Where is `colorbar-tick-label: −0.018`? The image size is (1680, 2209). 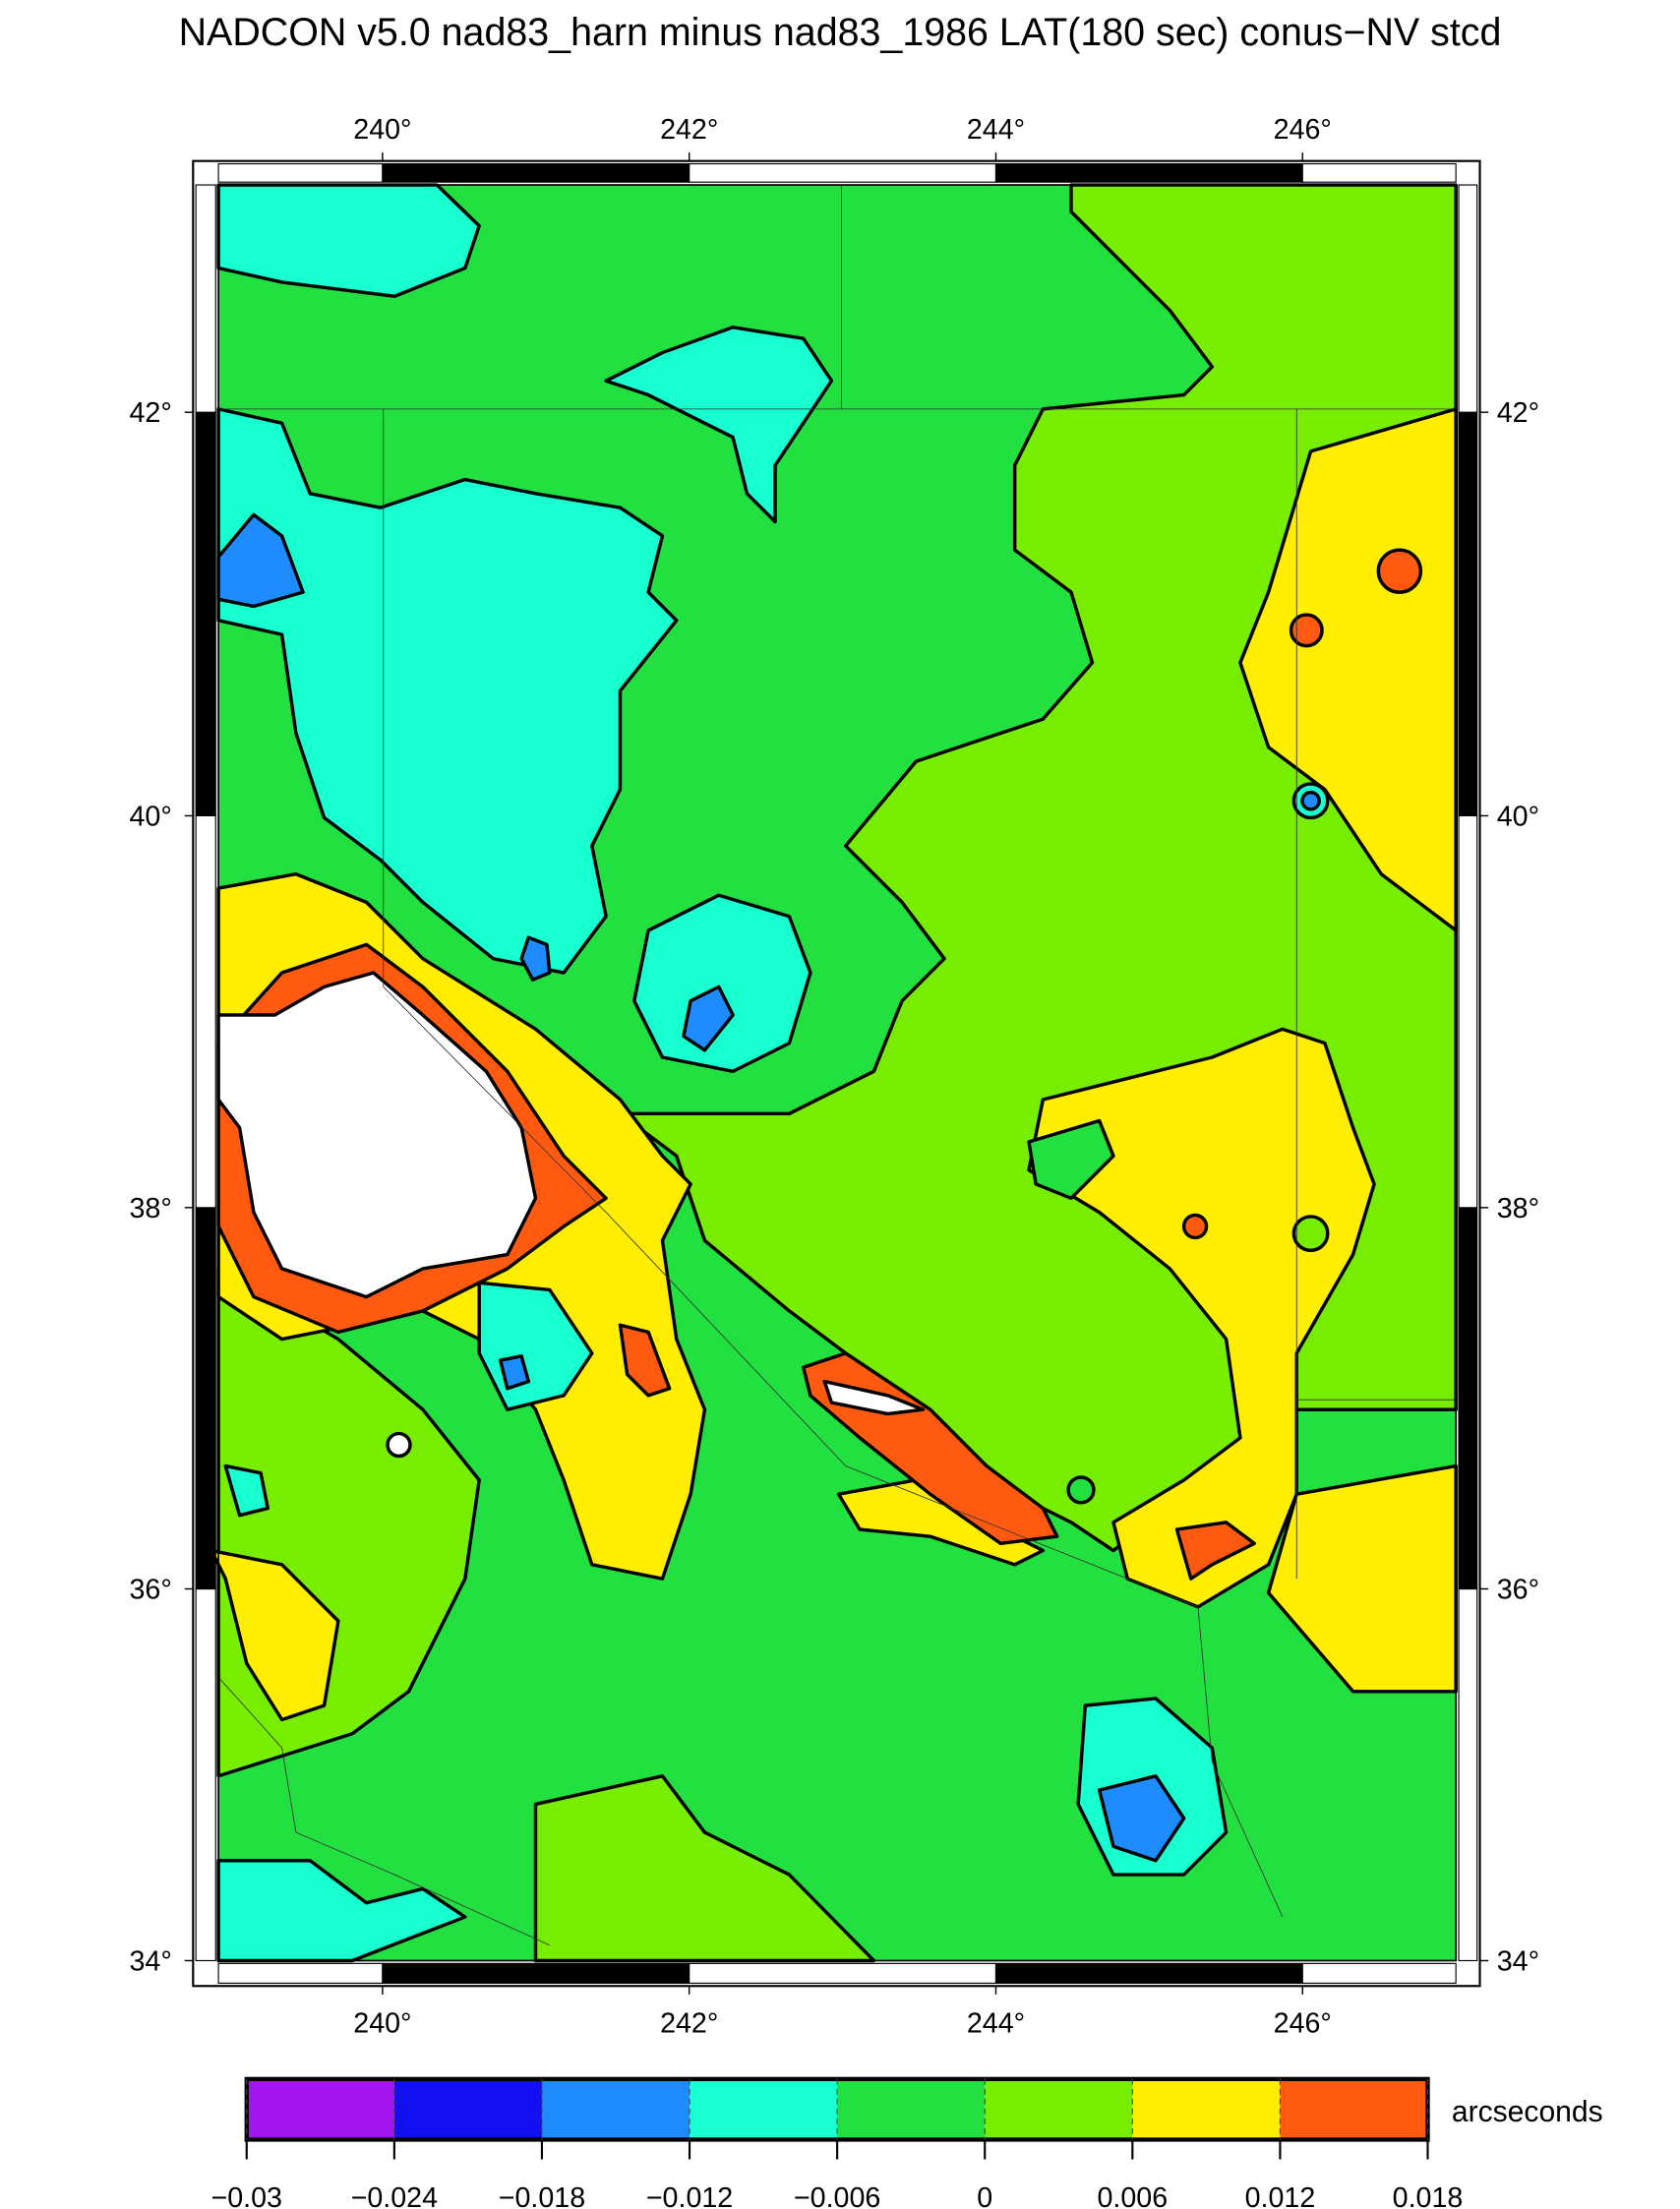 colorbar-tick-label: −0.018 is located at coordinates (542, 2195).